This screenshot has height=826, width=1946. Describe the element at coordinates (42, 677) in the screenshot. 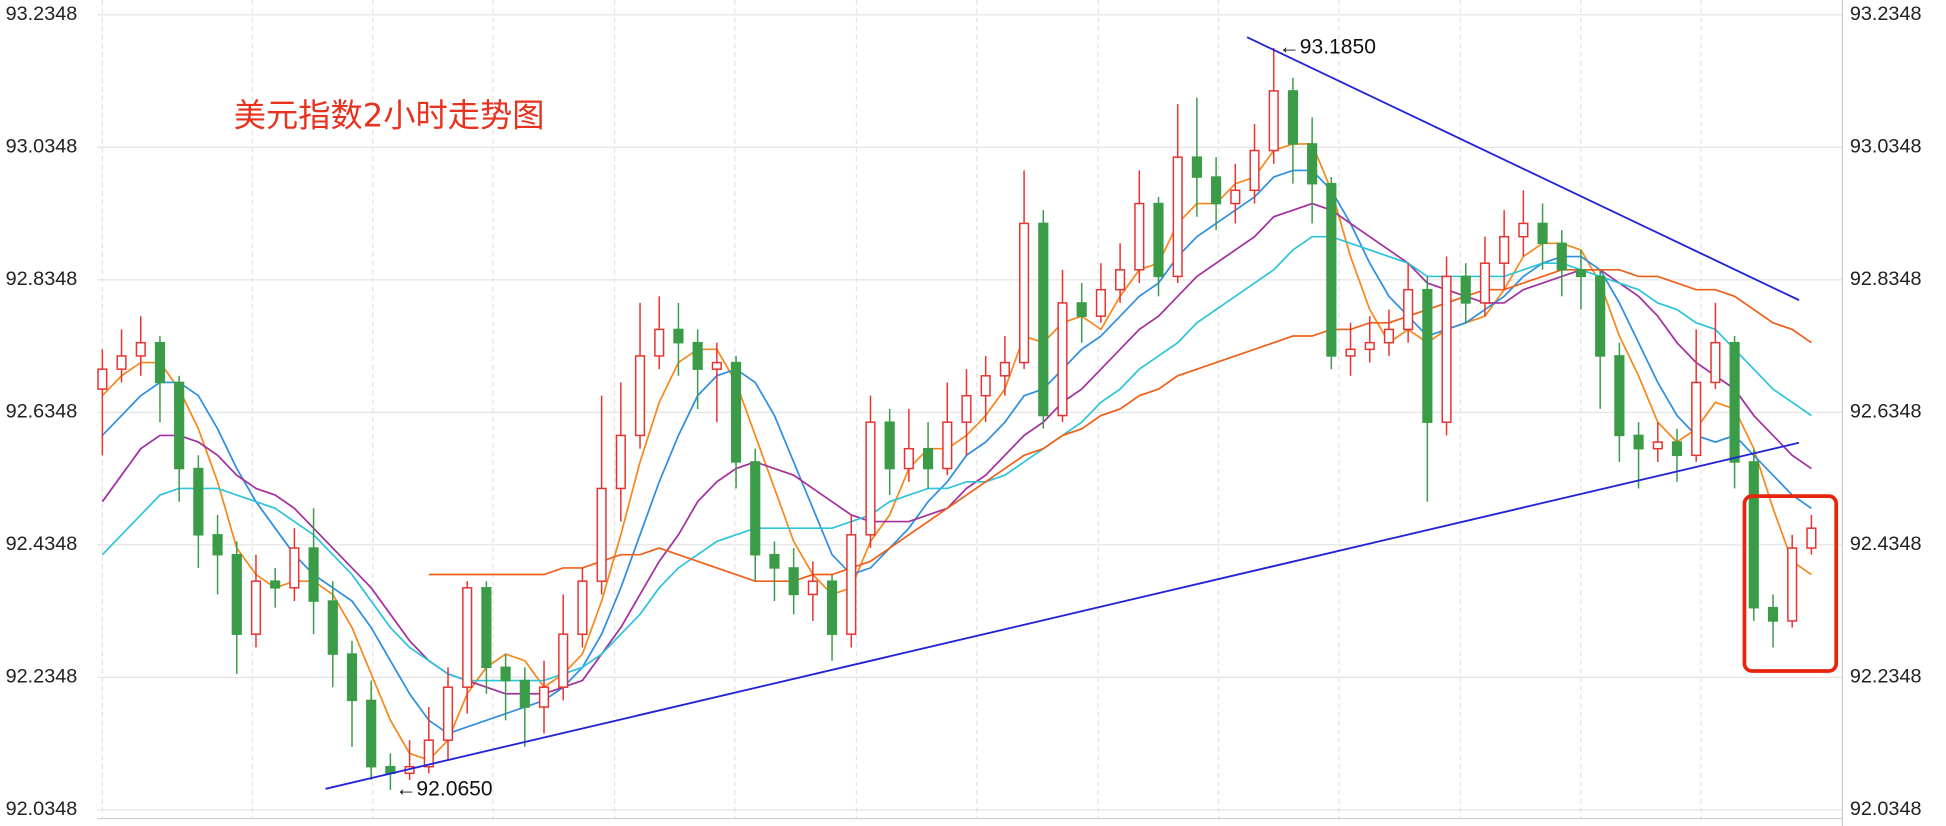

I see `y-tick-label-left: 92.2348` at that location.